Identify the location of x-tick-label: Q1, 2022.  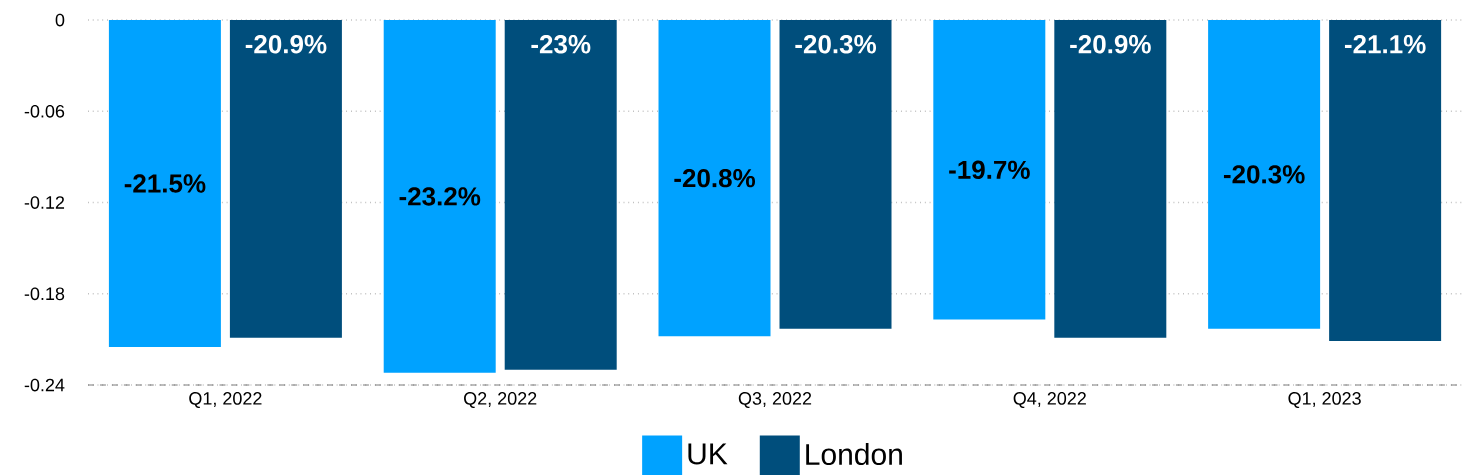
(225, 400).